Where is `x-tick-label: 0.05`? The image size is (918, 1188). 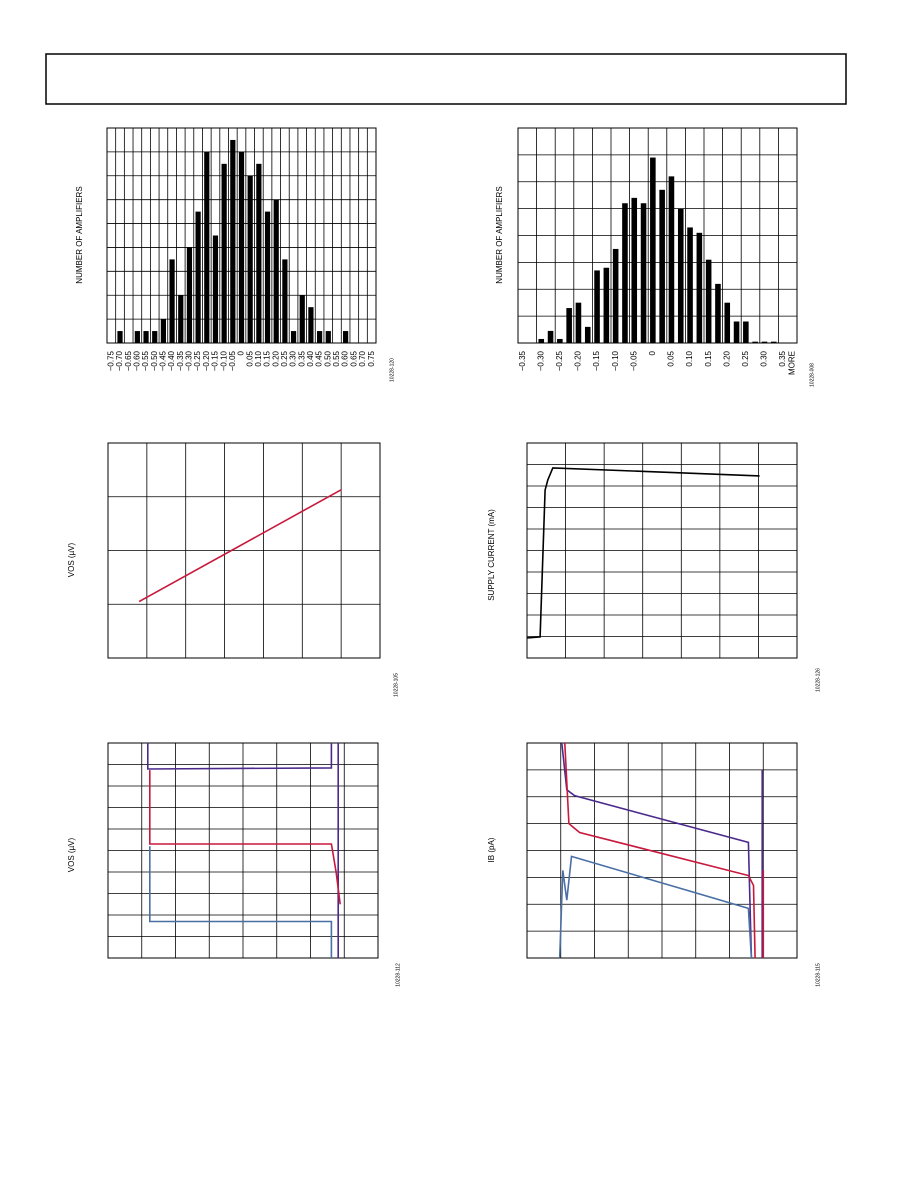 x-tick-label: 0.05 is located at coordinates (671, 358).